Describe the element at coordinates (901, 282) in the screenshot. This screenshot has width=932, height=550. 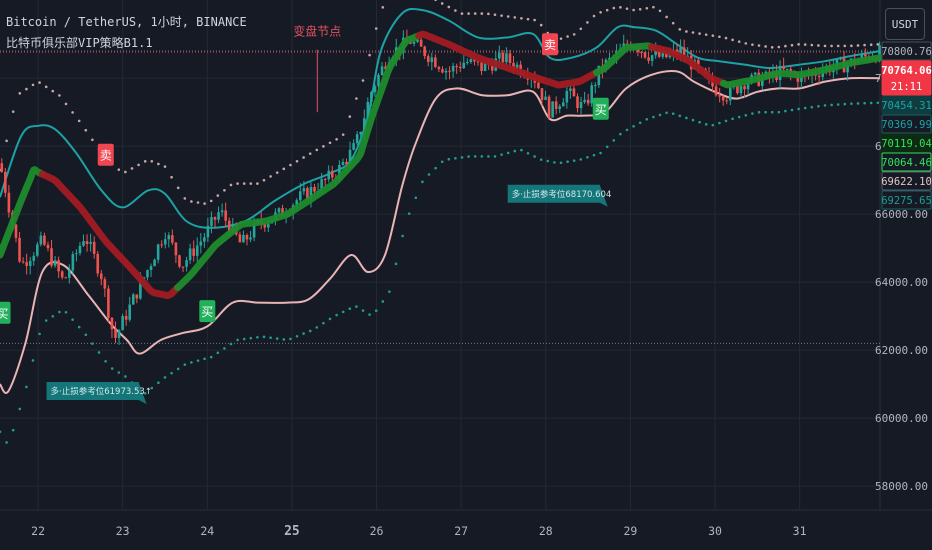
I see `y-tick-label: 64000.00` at that location.